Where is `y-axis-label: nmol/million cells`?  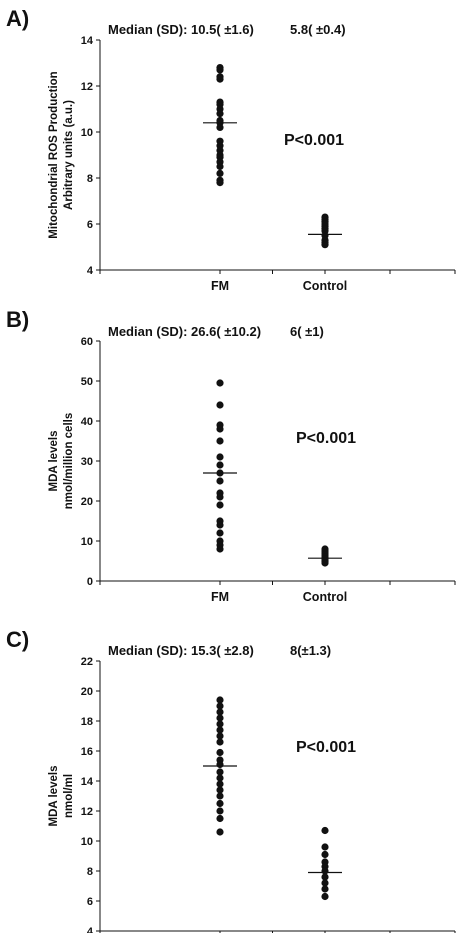
y-axis-label: nmol/million cells is located at coordinates (69, 461).